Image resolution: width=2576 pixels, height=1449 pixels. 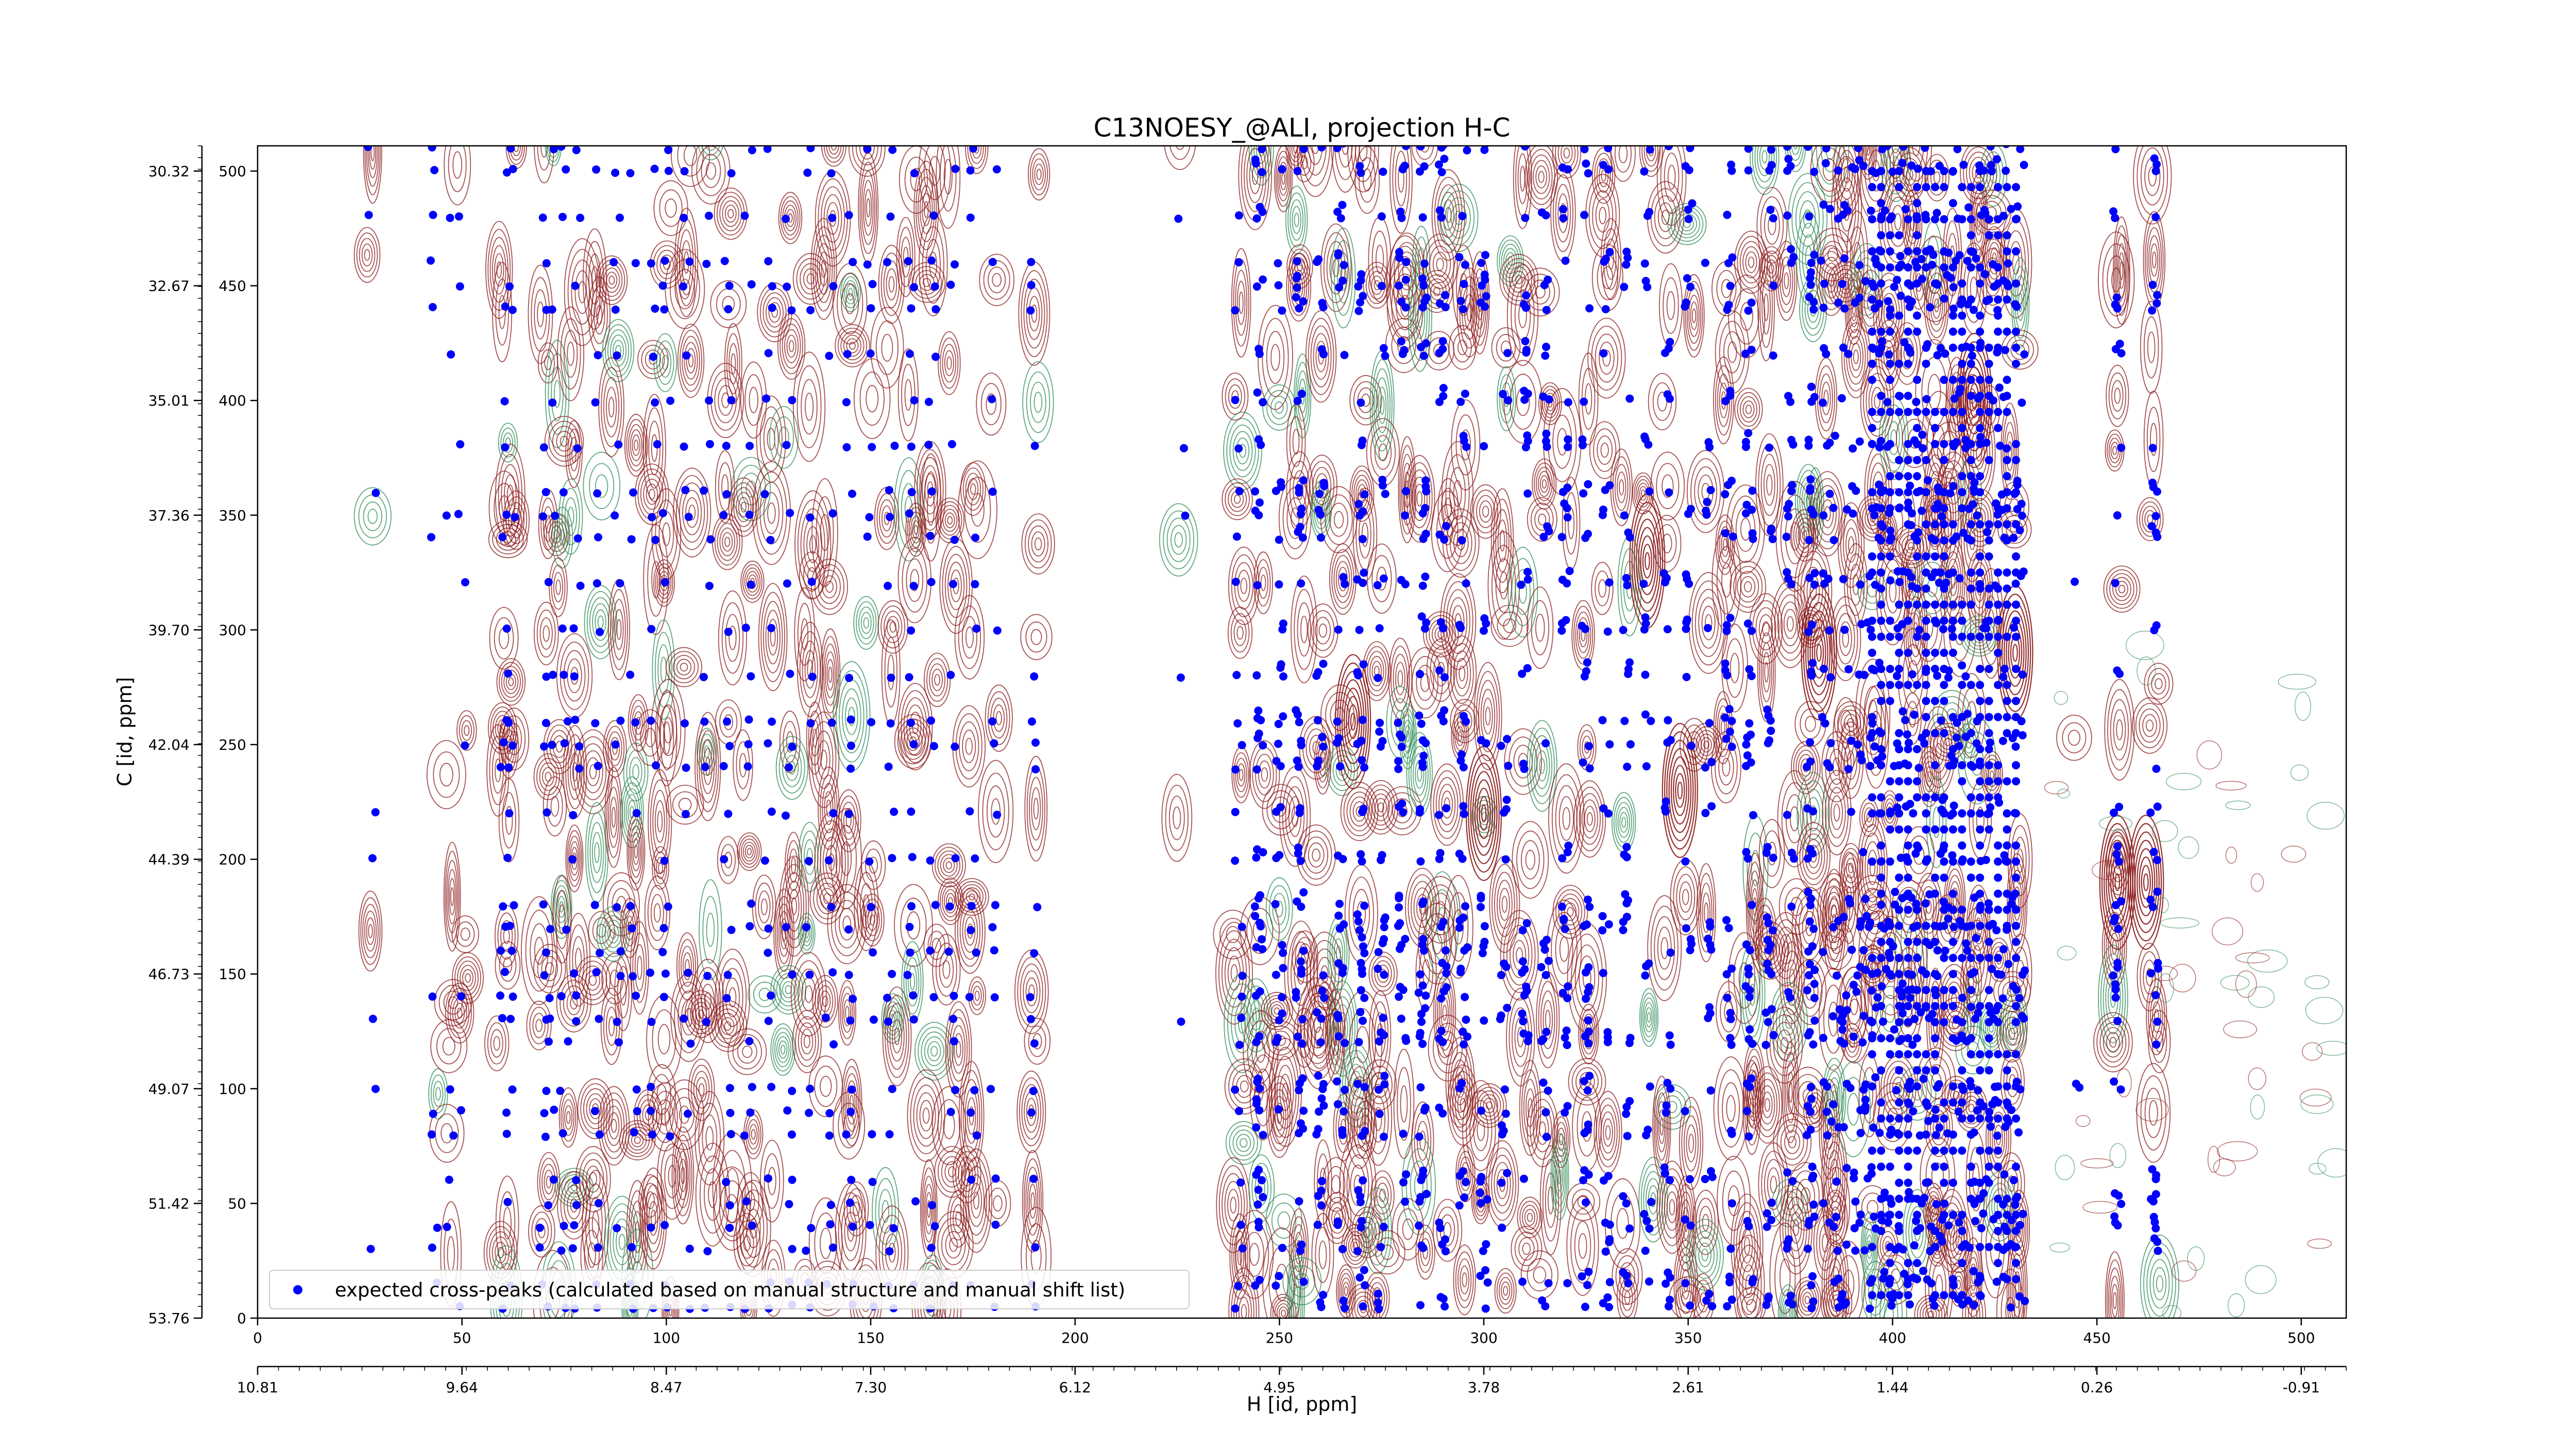 What do you see at coordinates (2117, 882) in the screenshot?
I see `strong-peak-contour` at bounding box center [2117, 882].